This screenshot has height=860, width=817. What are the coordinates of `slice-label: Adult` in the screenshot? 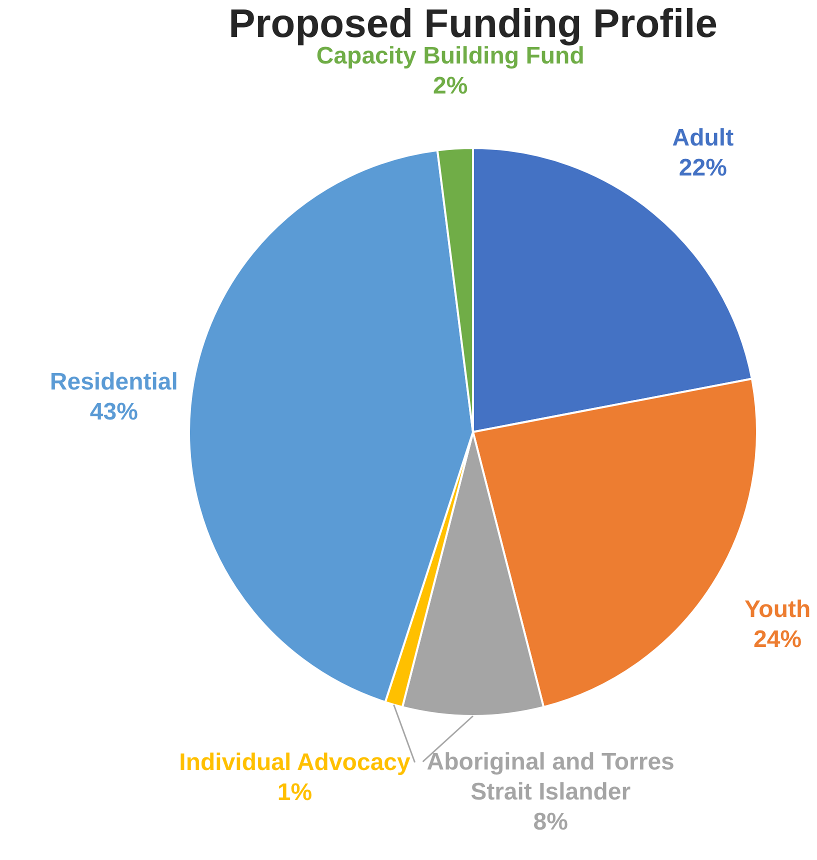 It's located at (703, 138).